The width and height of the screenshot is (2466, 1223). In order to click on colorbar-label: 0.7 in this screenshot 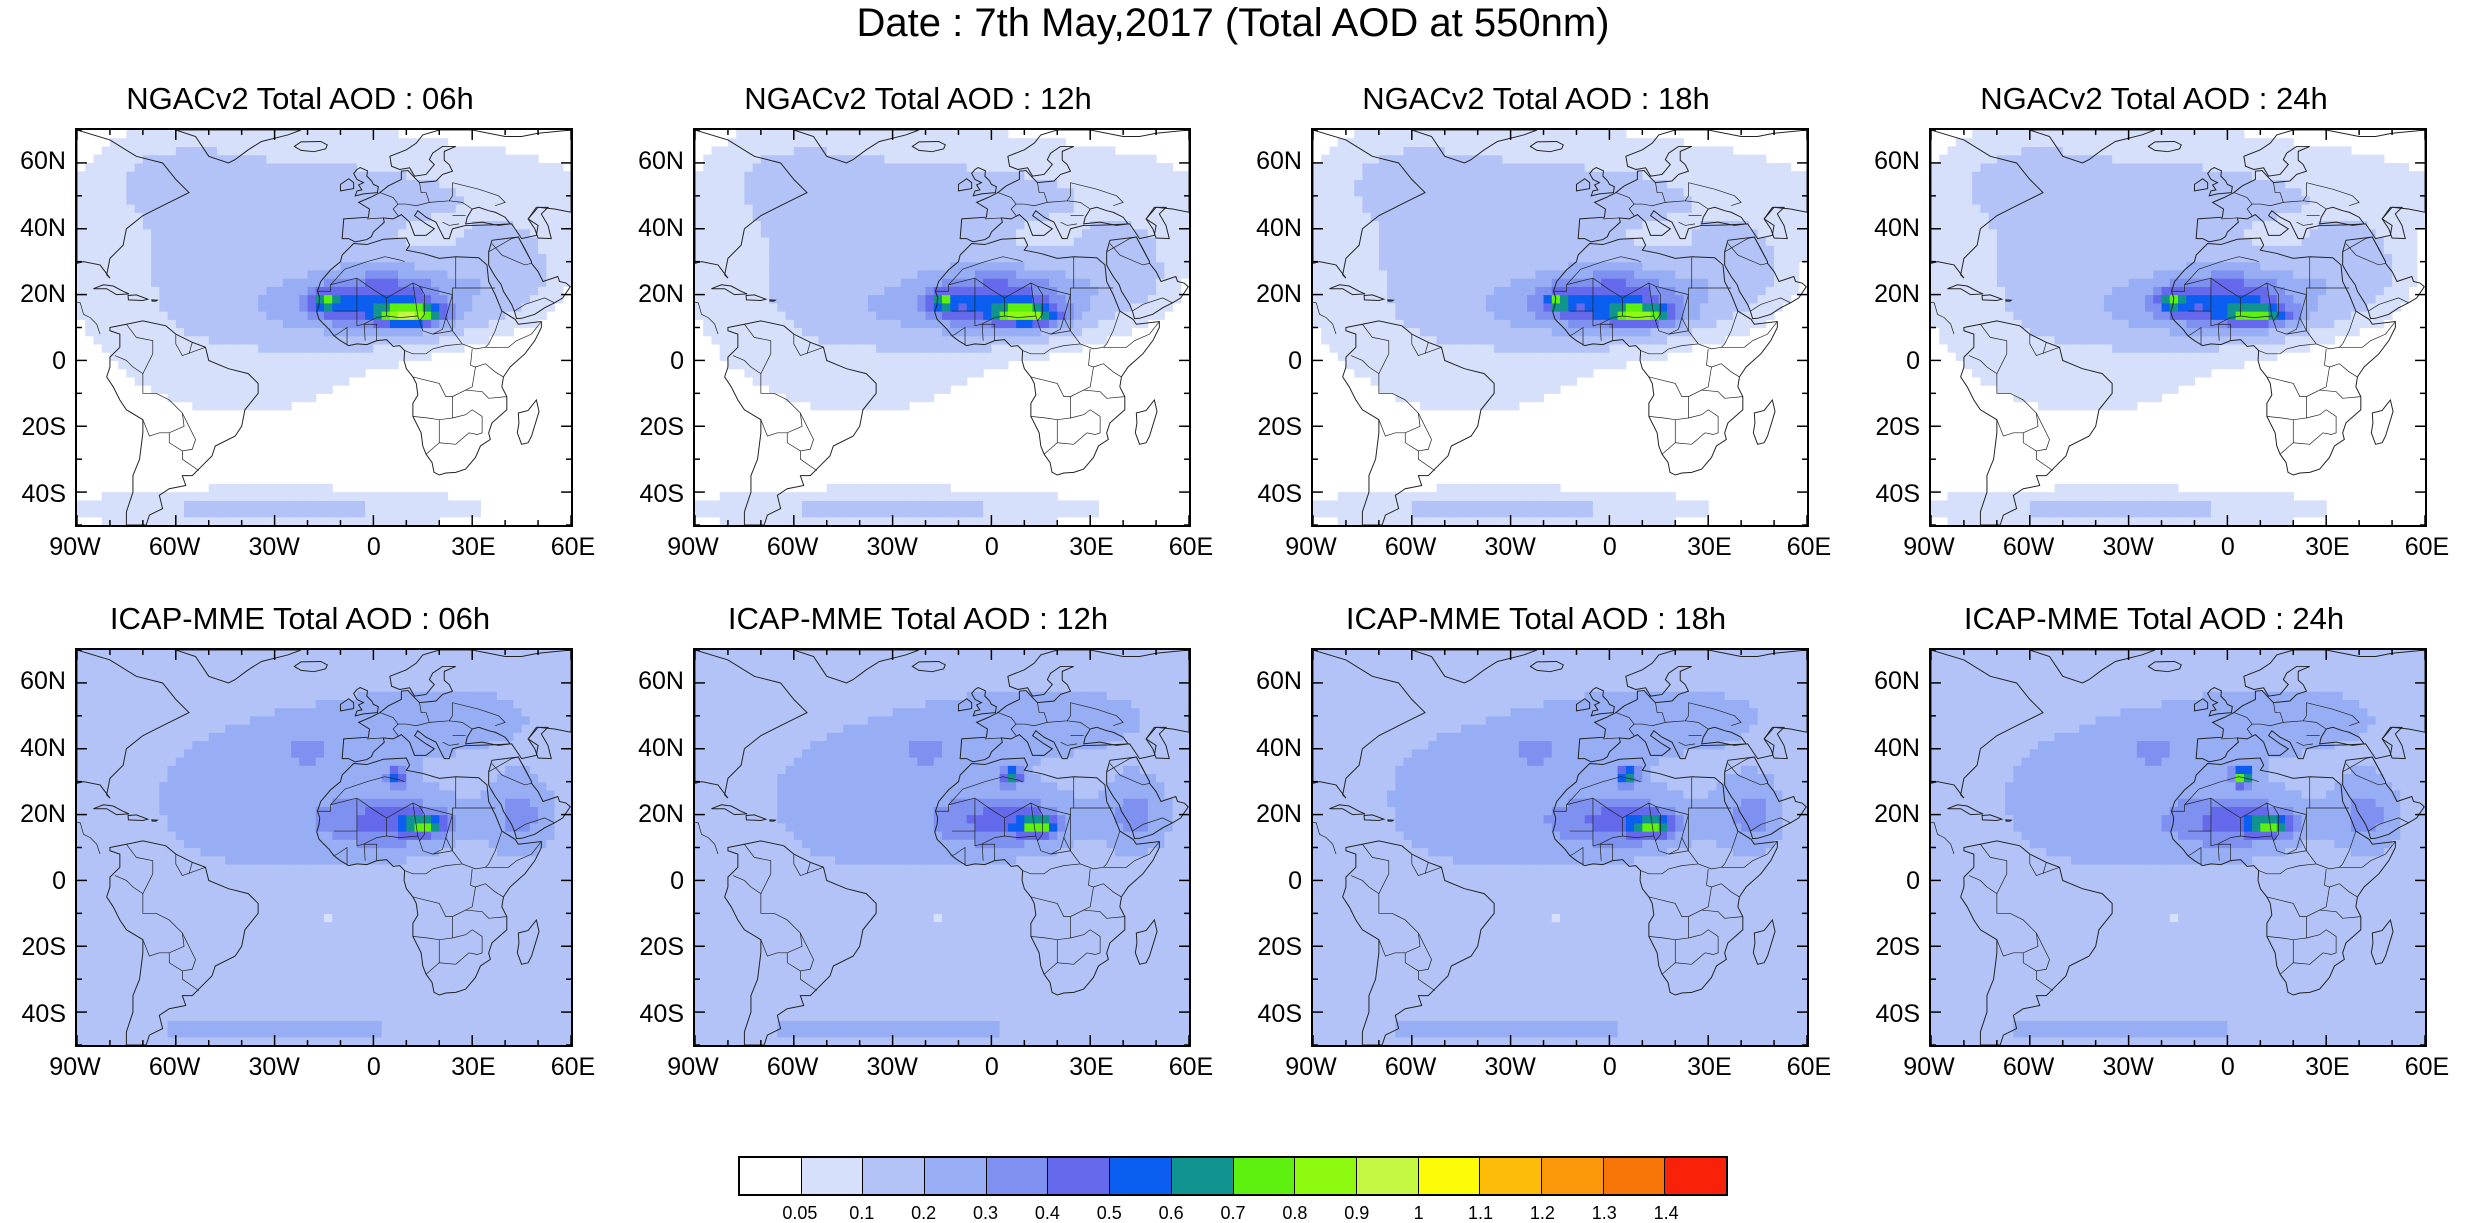, I will do `click(1233, 1213)`.